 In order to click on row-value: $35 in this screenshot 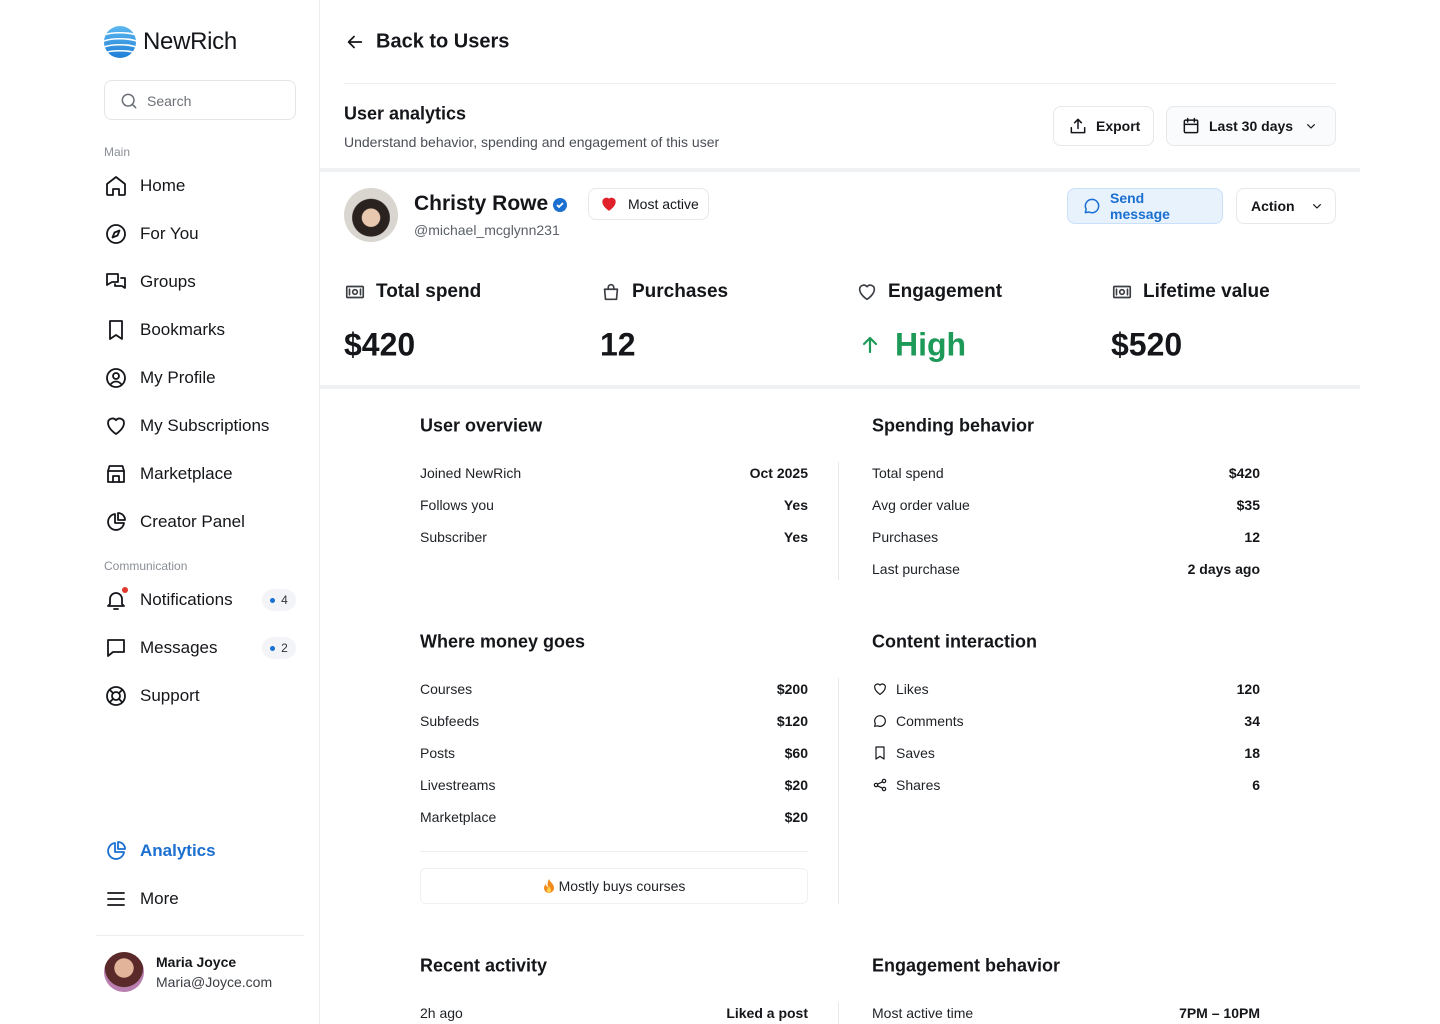, I will do `click(1248, 505)`.